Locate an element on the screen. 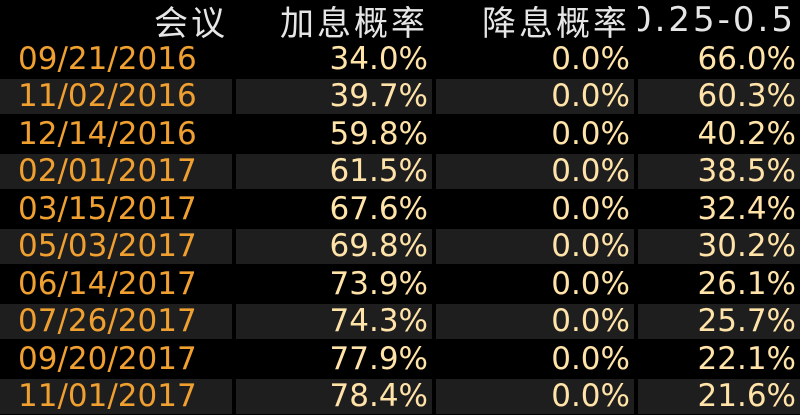 The height and width of the screenshot is (415, 800). meeting-date: 11/01/2017 is located at coordinates (116, 396).